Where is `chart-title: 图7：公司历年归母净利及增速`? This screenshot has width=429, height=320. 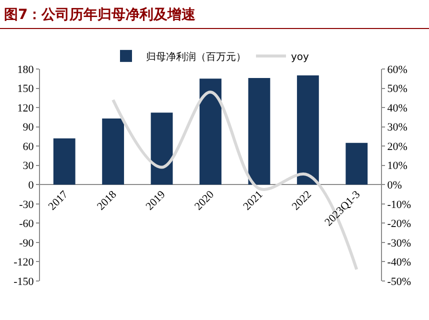
chart-title: 图7：公司历年归母净利及增速 is located at coordinates (214, 14).